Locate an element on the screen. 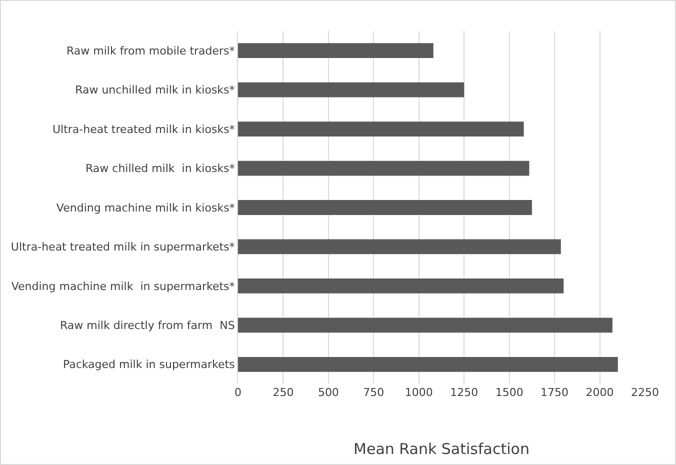  x-tick-label: 1000 is located at coordinates (418, 392).